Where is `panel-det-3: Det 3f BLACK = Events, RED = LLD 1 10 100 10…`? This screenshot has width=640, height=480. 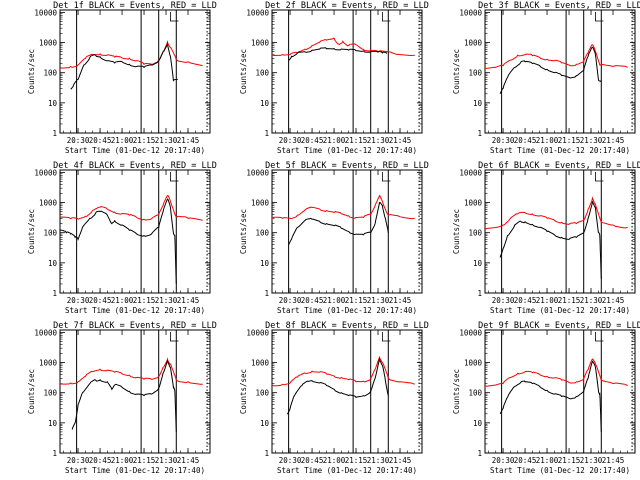
panel-det-3: Det 3f BLACK = Events, RED = LLD 1 10 100 10… is located at coordinates (546, 78).